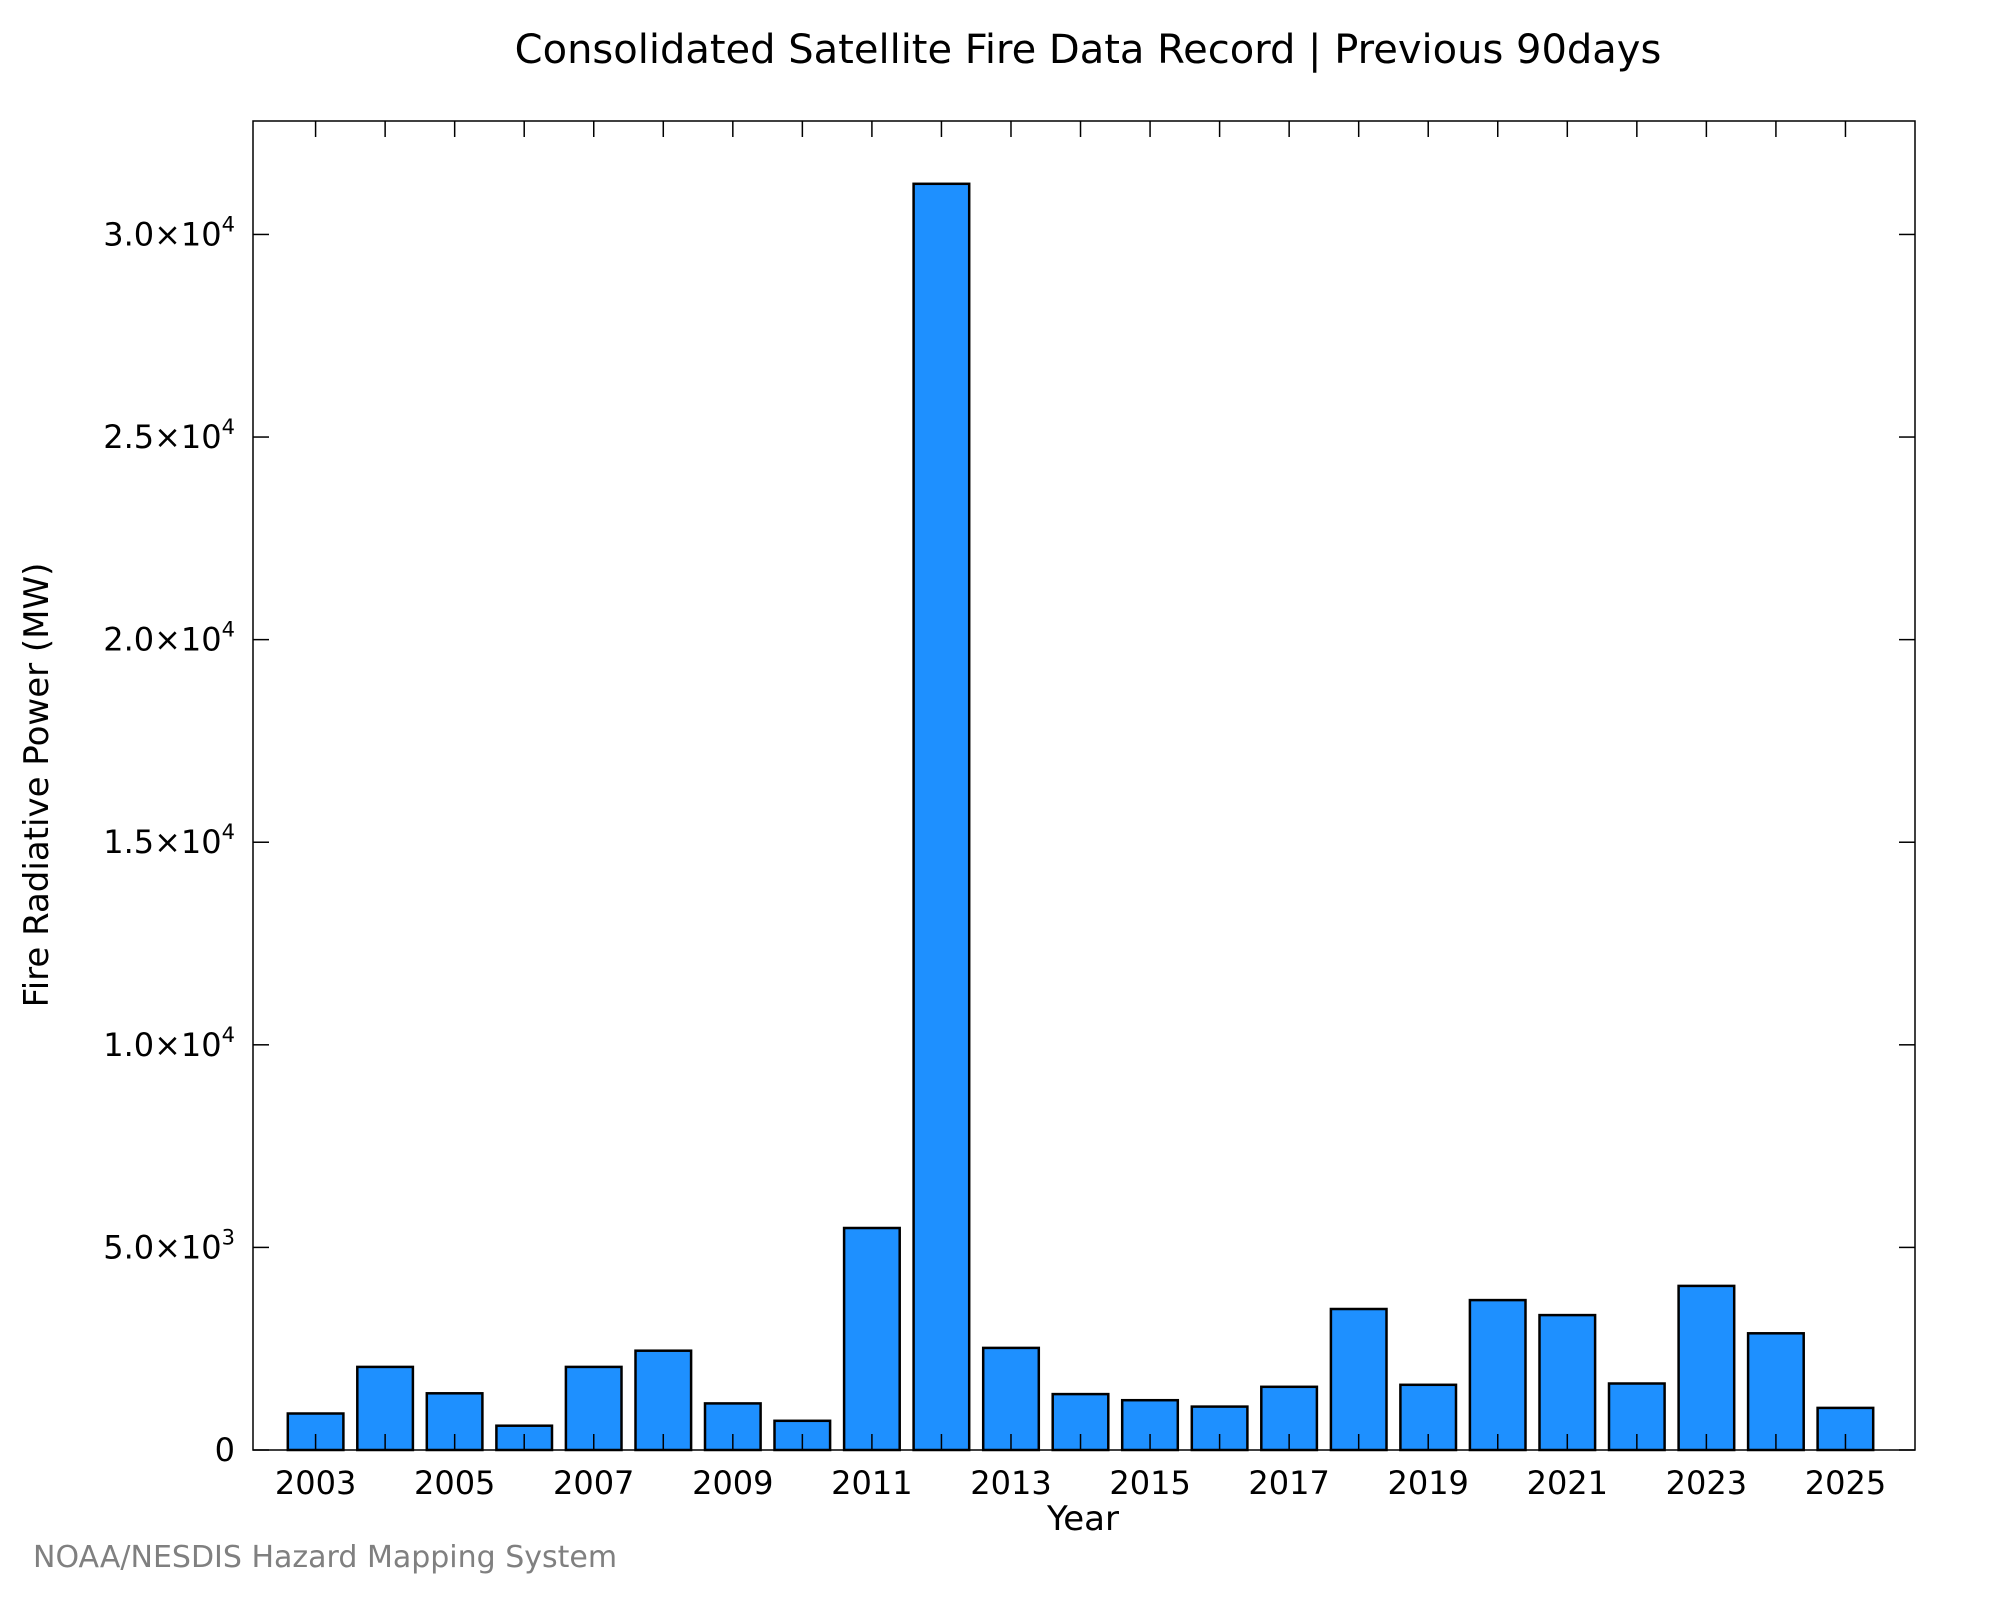 The width and height of the screenshot is (2000, 1600). Describe the element at coordinates (1567, 1382) in the screenshot. I see `bar-2021` at that location.